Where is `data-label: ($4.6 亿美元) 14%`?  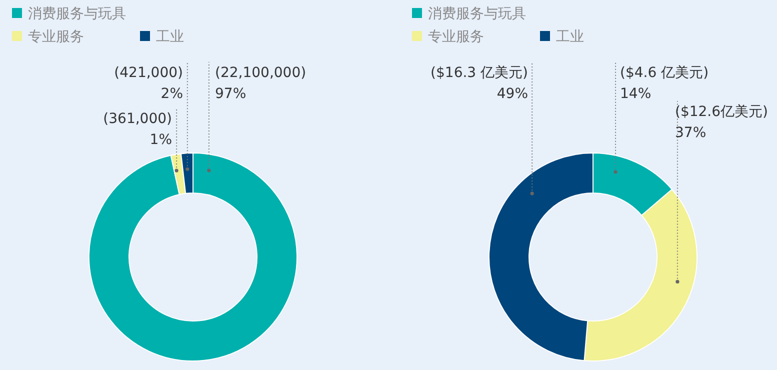 data-label: ($4.6 亿美元) 14% is located at coordinates (664, 83).